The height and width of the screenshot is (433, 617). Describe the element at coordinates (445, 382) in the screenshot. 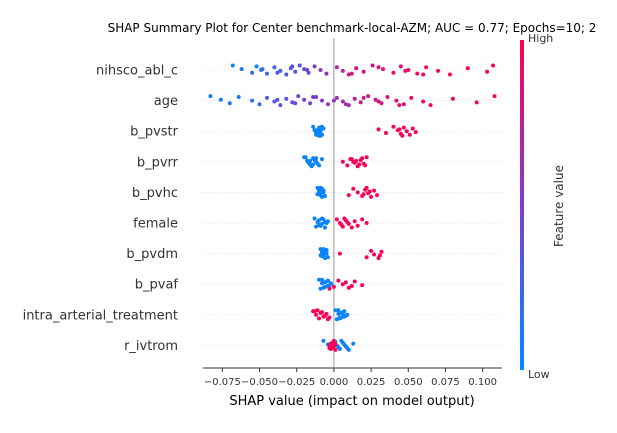

I see `x-tick-label: 0.075` at that location.